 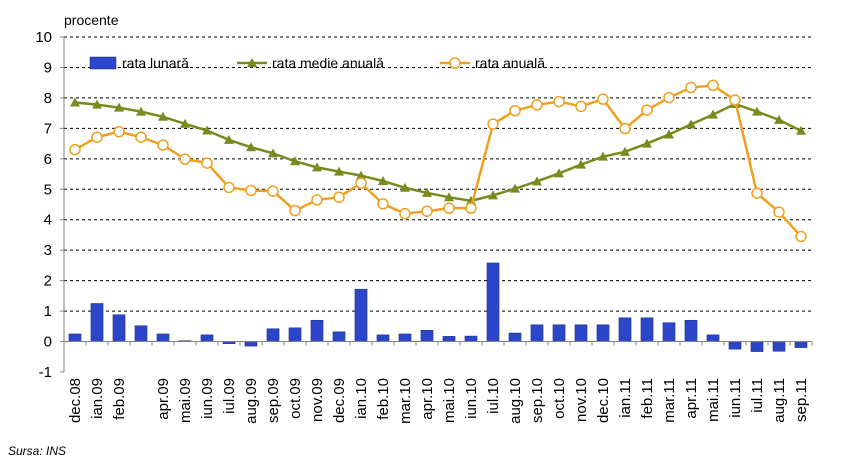 What do you see at coordinates (383, 399) in the screenshot?
I see `x-tick-label: feb.10` at bounding box center [383, 399].